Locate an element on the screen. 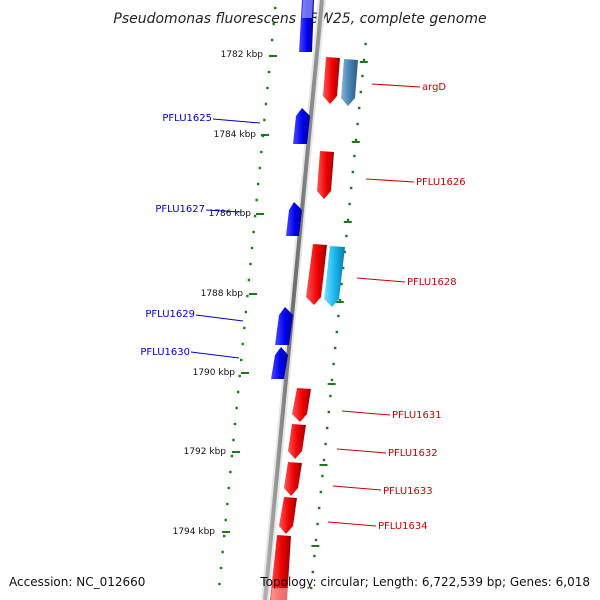  gene-arrow-bottom-fragment-light is located at coordinates (279, 594).